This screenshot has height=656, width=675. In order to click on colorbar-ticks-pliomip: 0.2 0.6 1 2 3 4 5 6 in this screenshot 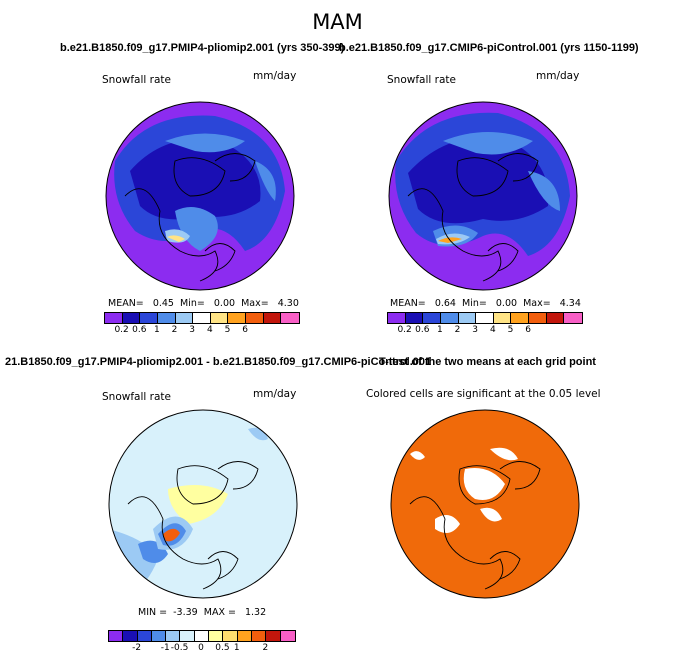, I will do `click(201, 331)`.